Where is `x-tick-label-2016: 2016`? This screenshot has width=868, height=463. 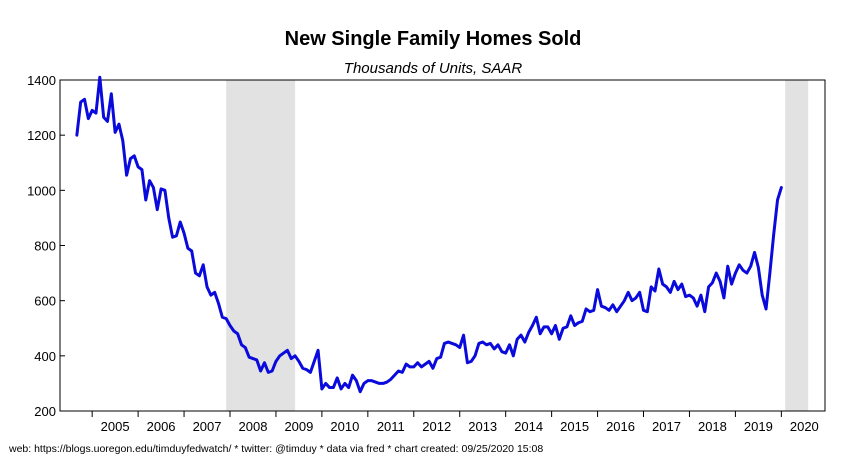 x-tick-label-2016: 2016 is located at coordinates (620, 426).